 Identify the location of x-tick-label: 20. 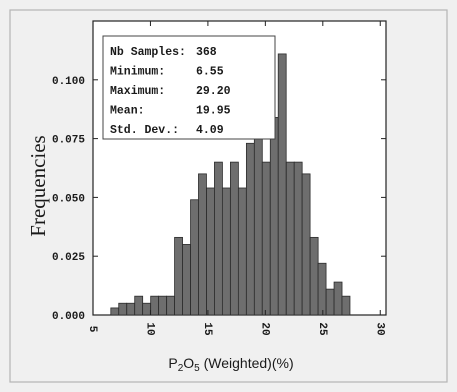
(264, 328).